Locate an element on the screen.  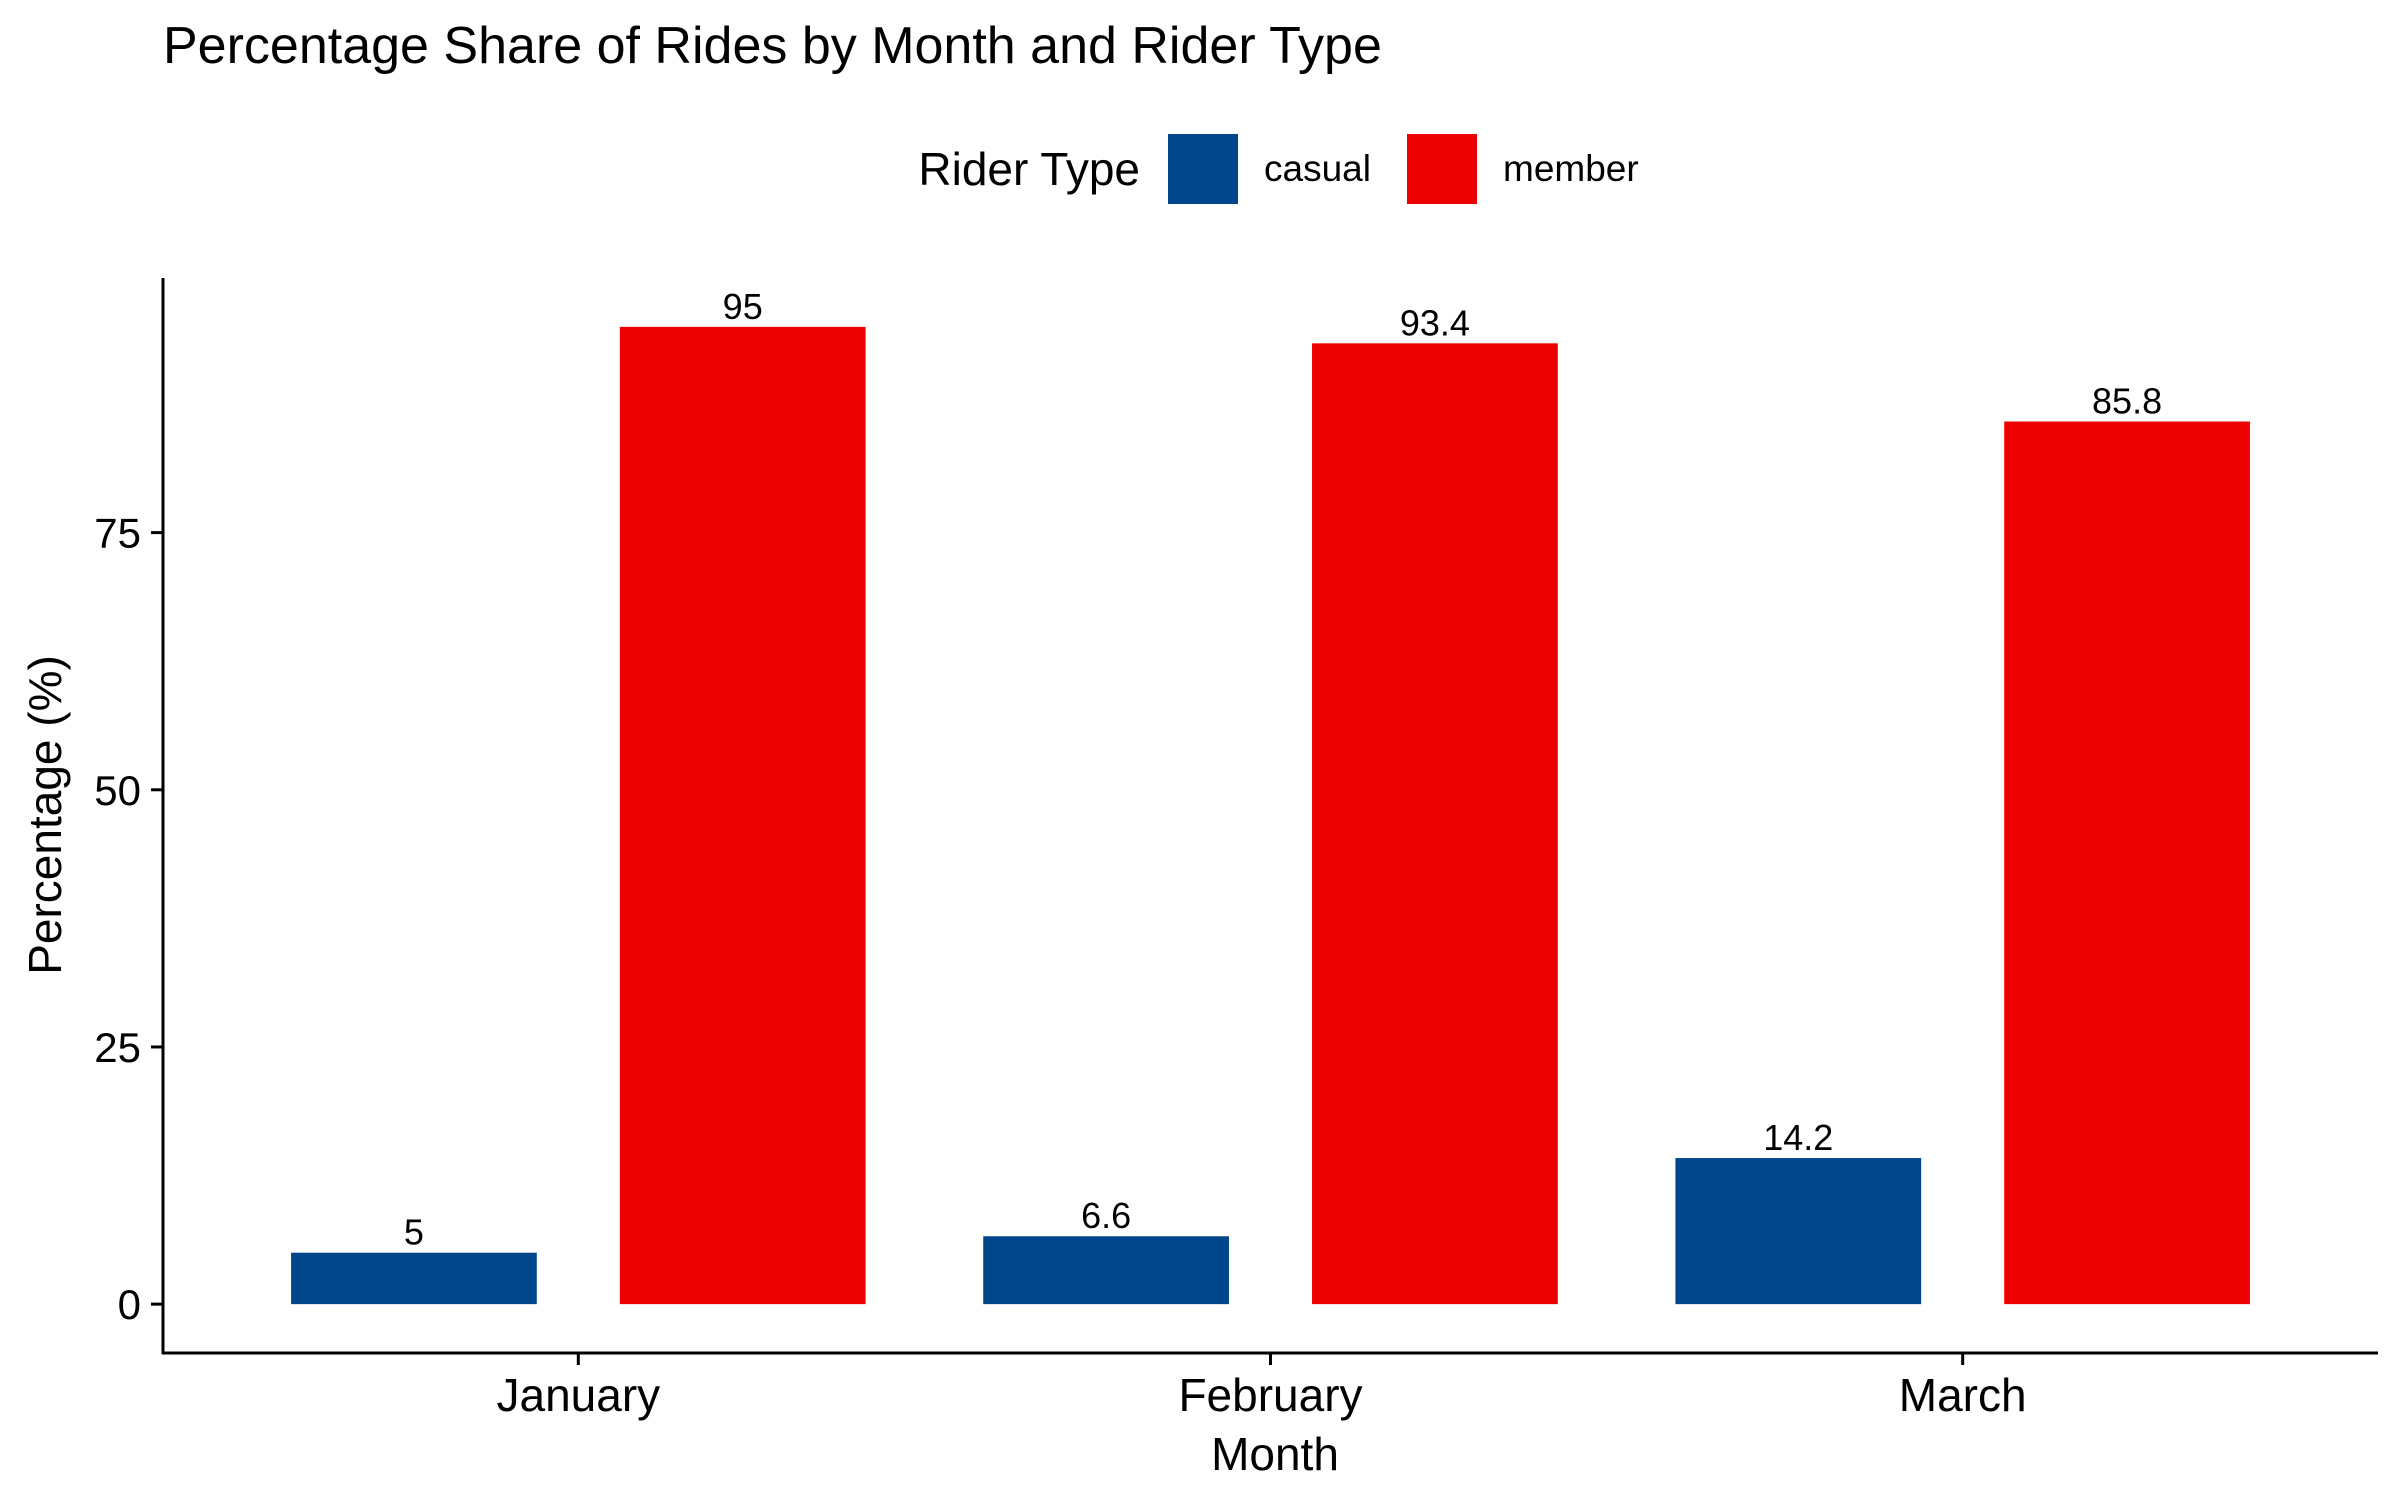
legend-swatch-member is located at coordinates (1442, 169).